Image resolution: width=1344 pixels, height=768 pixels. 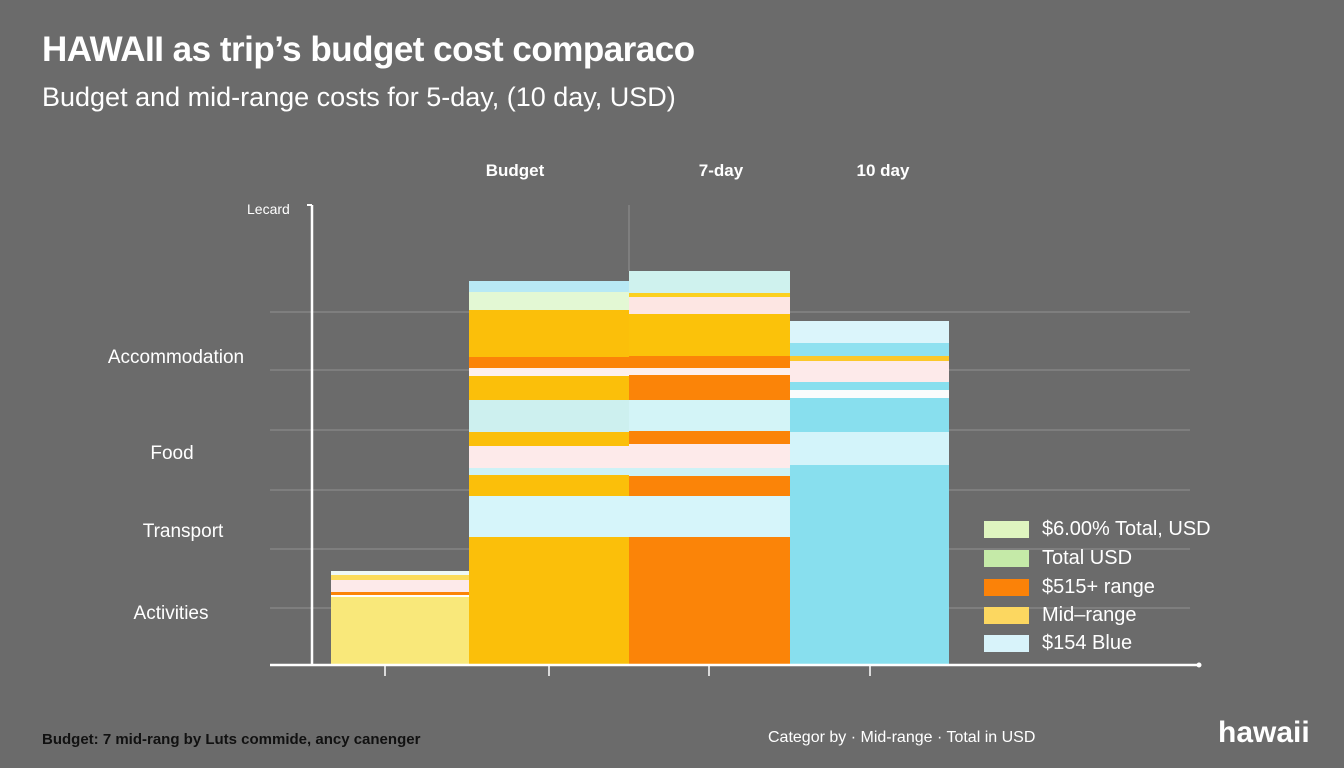 I want to click on legend-label: Total USD, so click(x=1087, y=557).